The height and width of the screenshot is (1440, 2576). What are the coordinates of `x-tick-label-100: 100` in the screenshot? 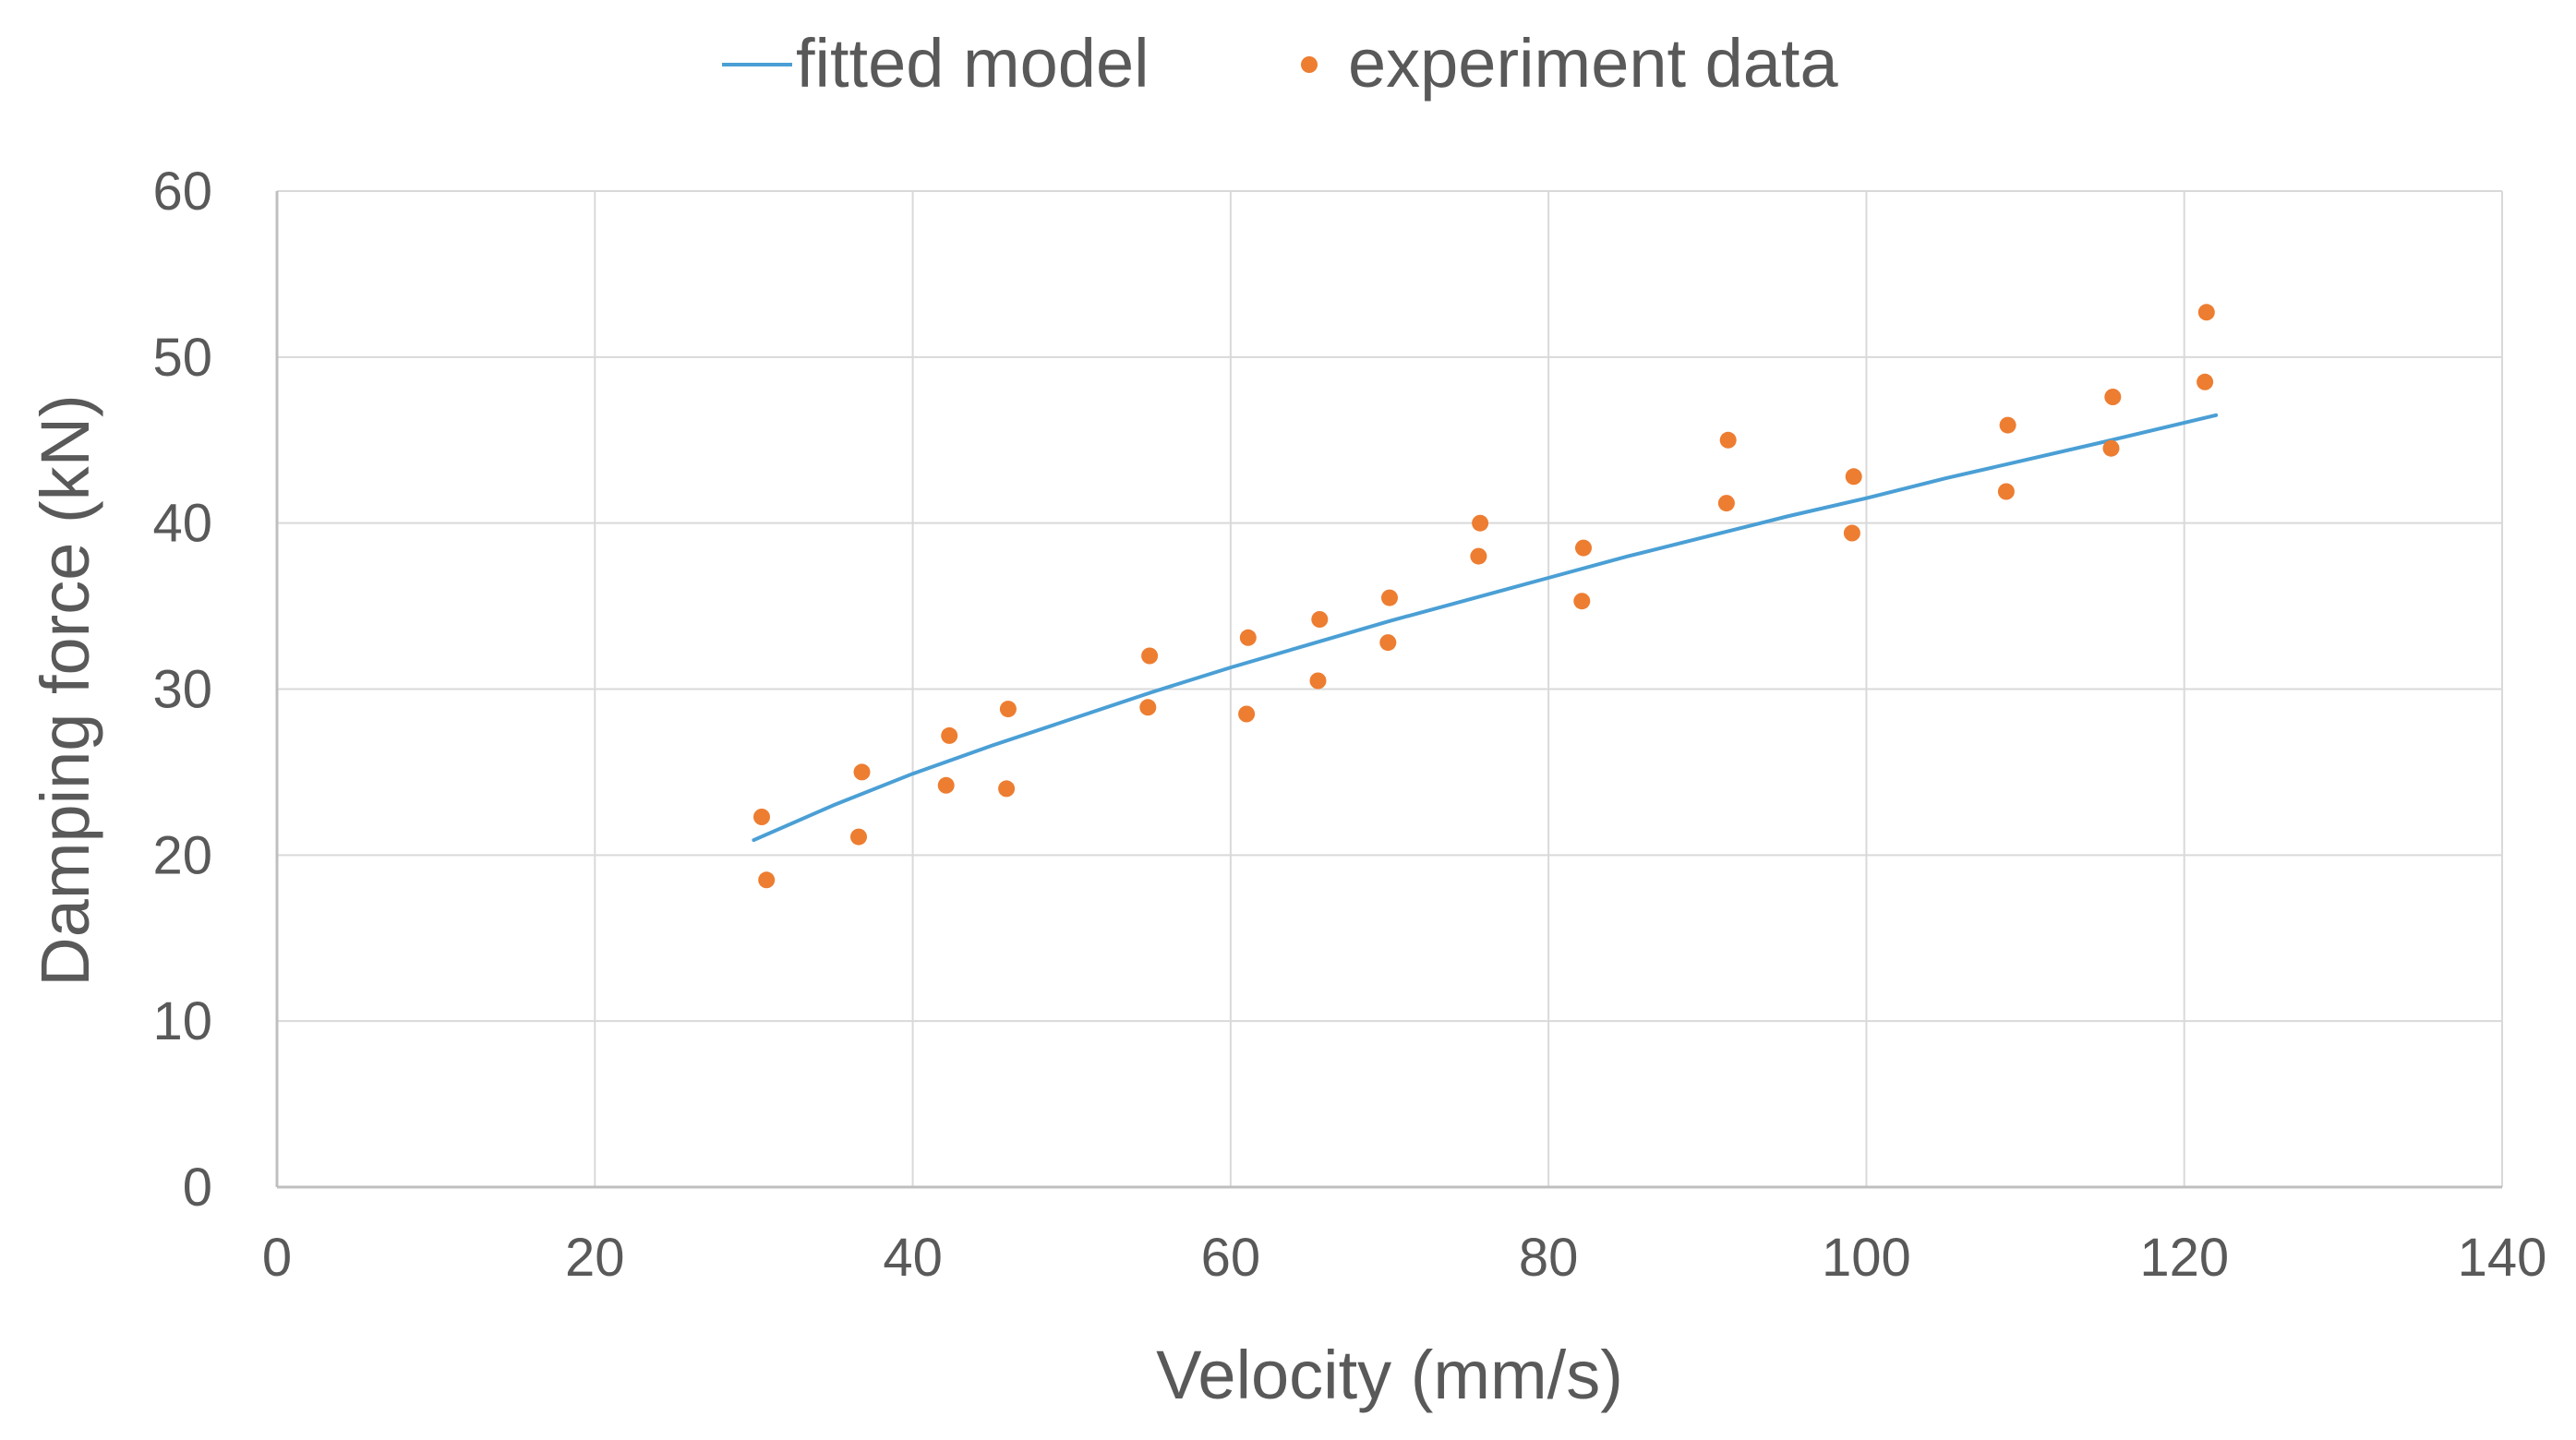 It's located at (1866, 1258).